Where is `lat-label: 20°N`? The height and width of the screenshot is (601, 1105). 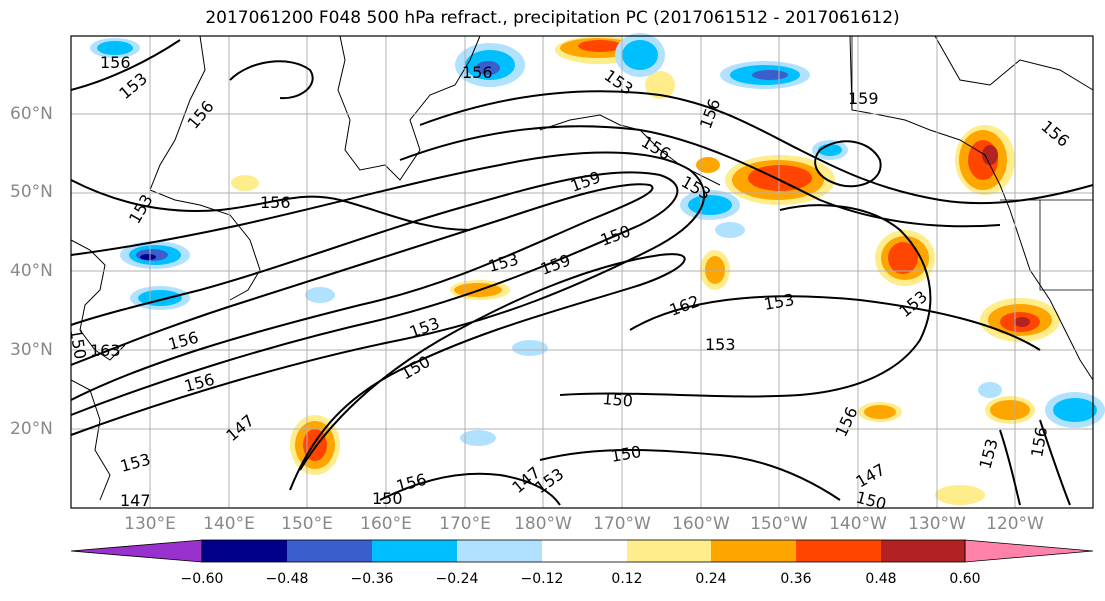 lat-label: 20°N is located at coordinates (31, 429).